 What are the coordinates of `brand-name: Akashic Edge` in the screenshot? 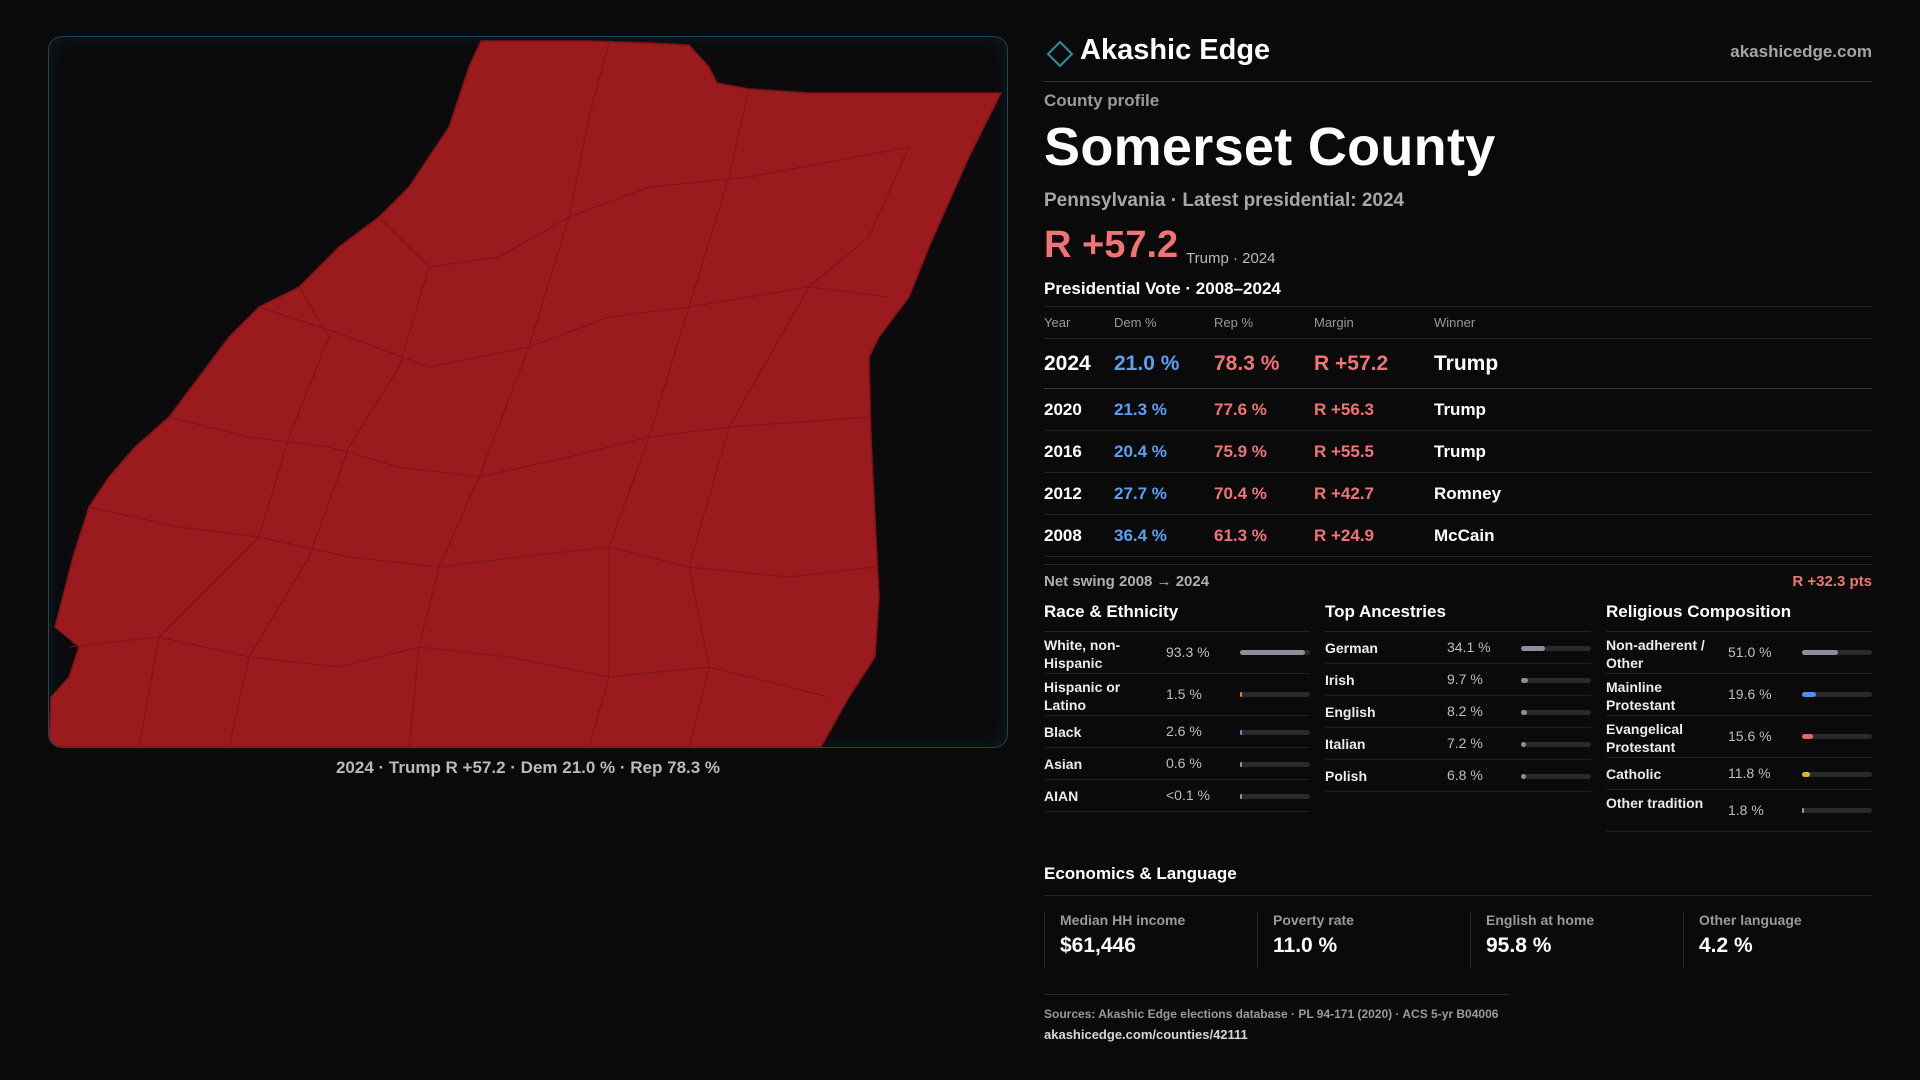 It's located at (1175, 50).